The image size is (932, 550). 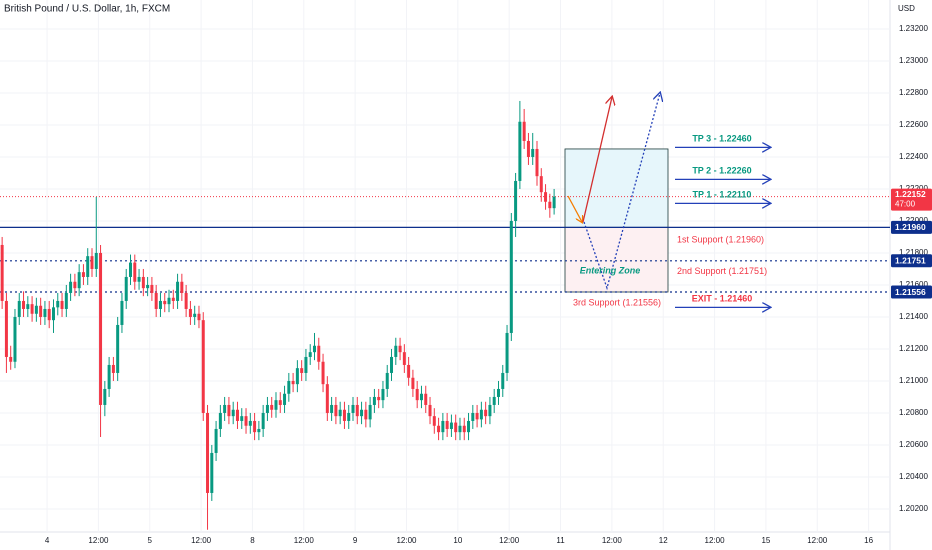 I want to click on y-tick-label: 1.21800, so click(x=913, y=252).